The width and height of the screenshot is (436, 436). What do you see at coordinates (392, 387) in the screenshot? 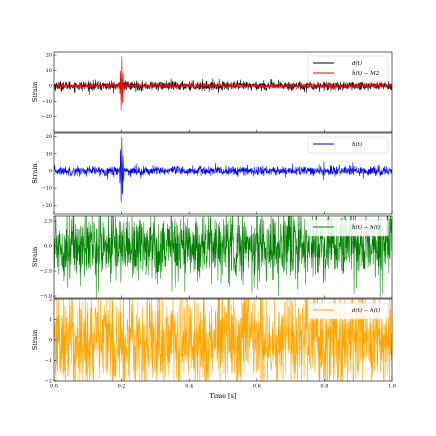
I see `x-tick-label: 1.0` at bounding box center [392, 387].